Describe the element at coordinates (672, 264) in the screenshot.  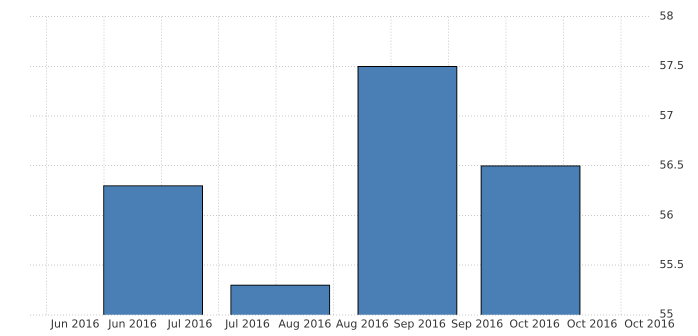
I see `y-tick-label: 55.5` at that location.